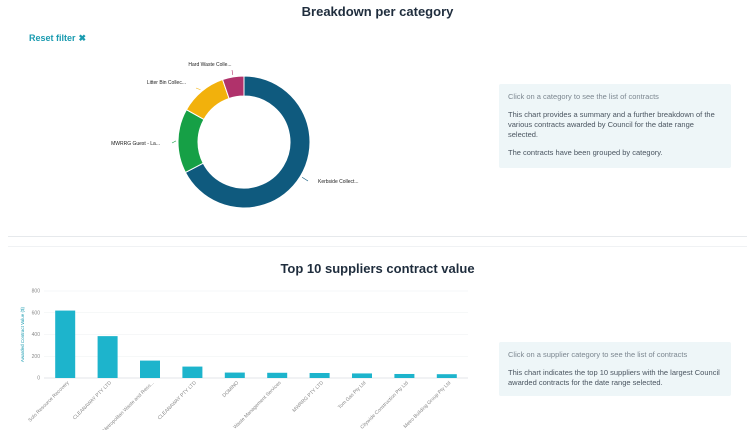 This screenshot has height=430, width=755. What do you see at coordinates (22, 334) in the screenshot?
I see `y-axis-label: Awarded Contract Value ($)` at bounding box center [22, 334].